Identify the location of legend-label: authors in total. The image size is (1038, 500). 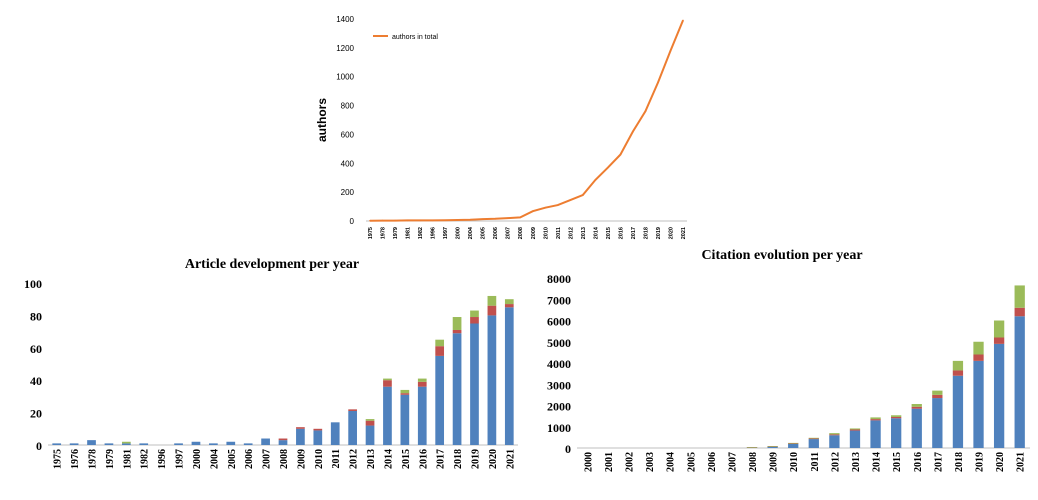
(415, 37).